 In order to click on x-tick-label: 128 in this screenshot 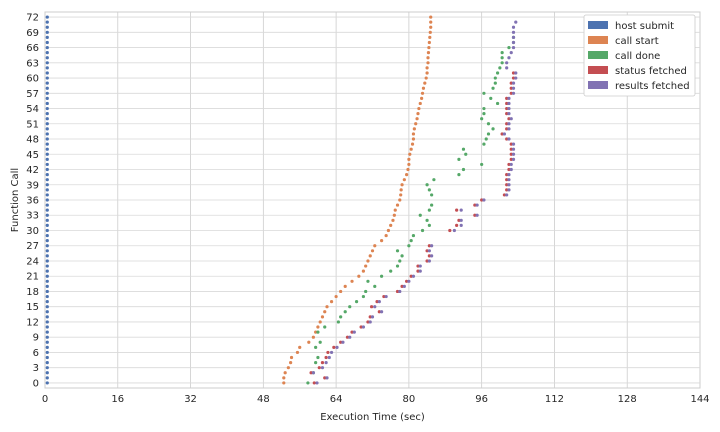, I will do `click(627, 399)`.